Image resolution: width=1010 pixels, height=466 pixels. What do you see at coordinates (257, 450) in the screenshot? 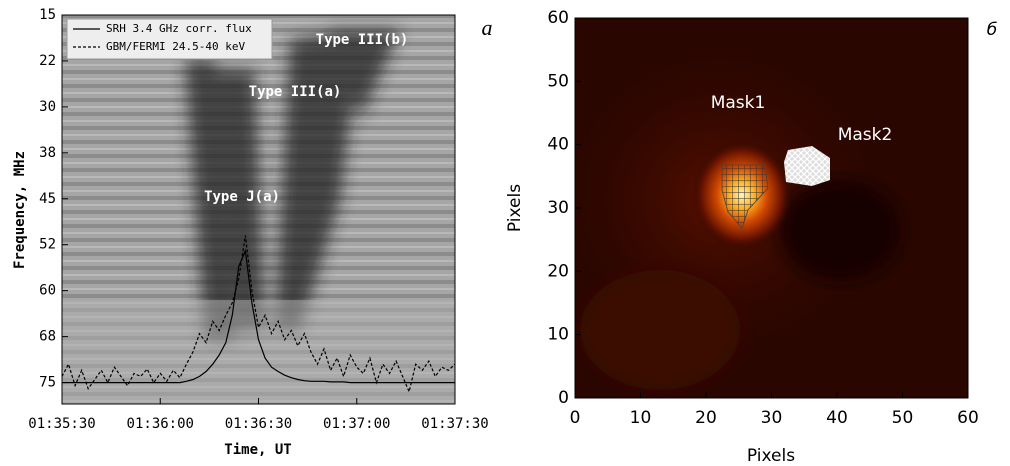
I see `x-axis-label: Time, UT` at bounding box center [257, 450].